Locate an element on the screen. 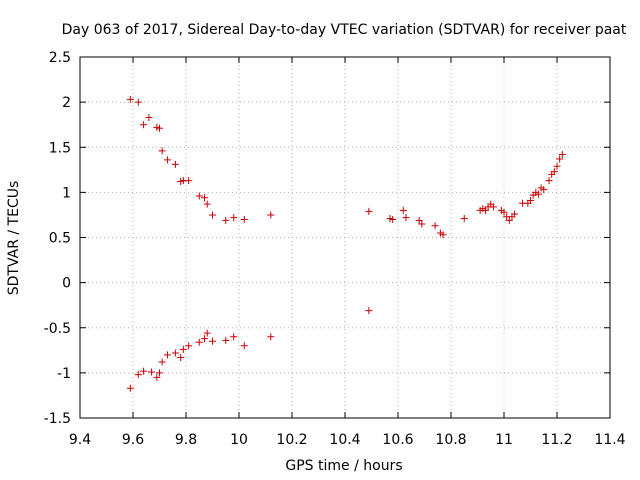 Image resolution: width=640 pixels, height=480 pixels. y-tick-label: -0.5 is located at coordinates (57, 329).